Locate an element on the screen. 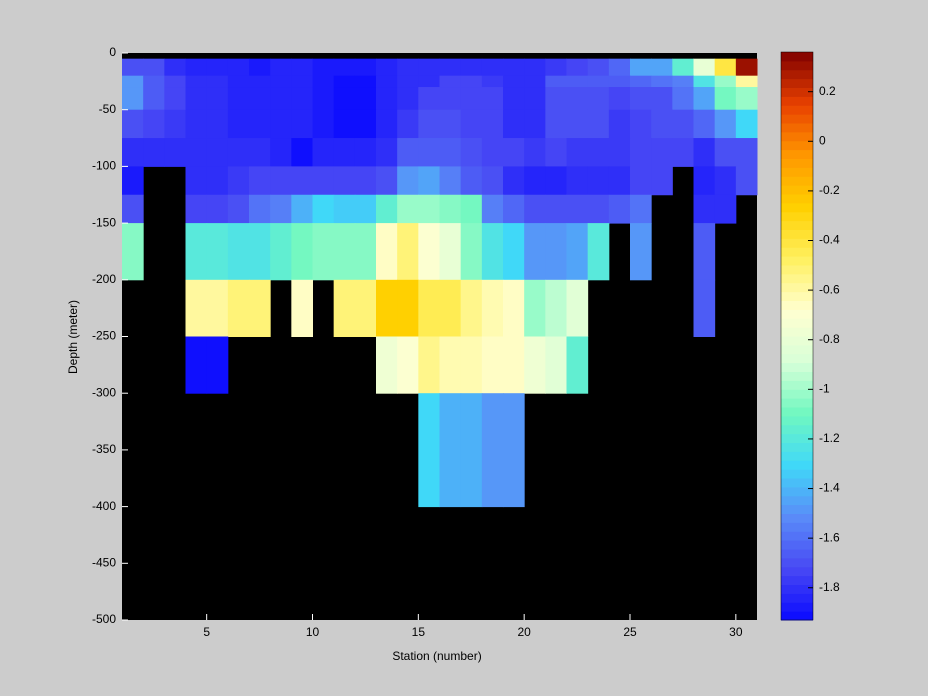  colorbar-tick-label: 0 is located at coordinates (822, 140).